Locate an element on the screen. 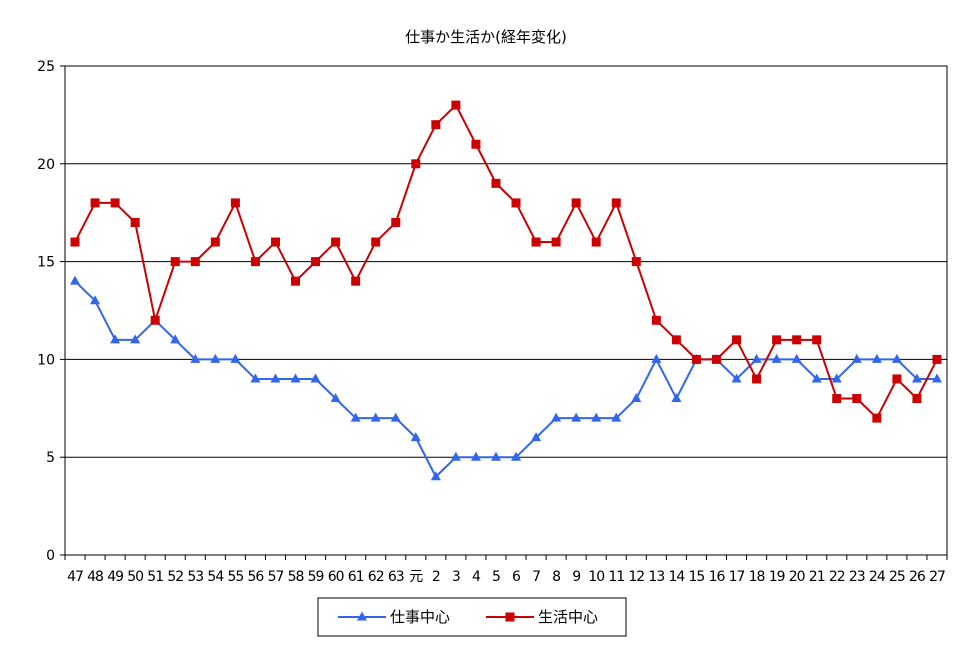 The height and width of the screenshot is (663, 973). x-tick-label: 63 is located at coordinates (396, 577).